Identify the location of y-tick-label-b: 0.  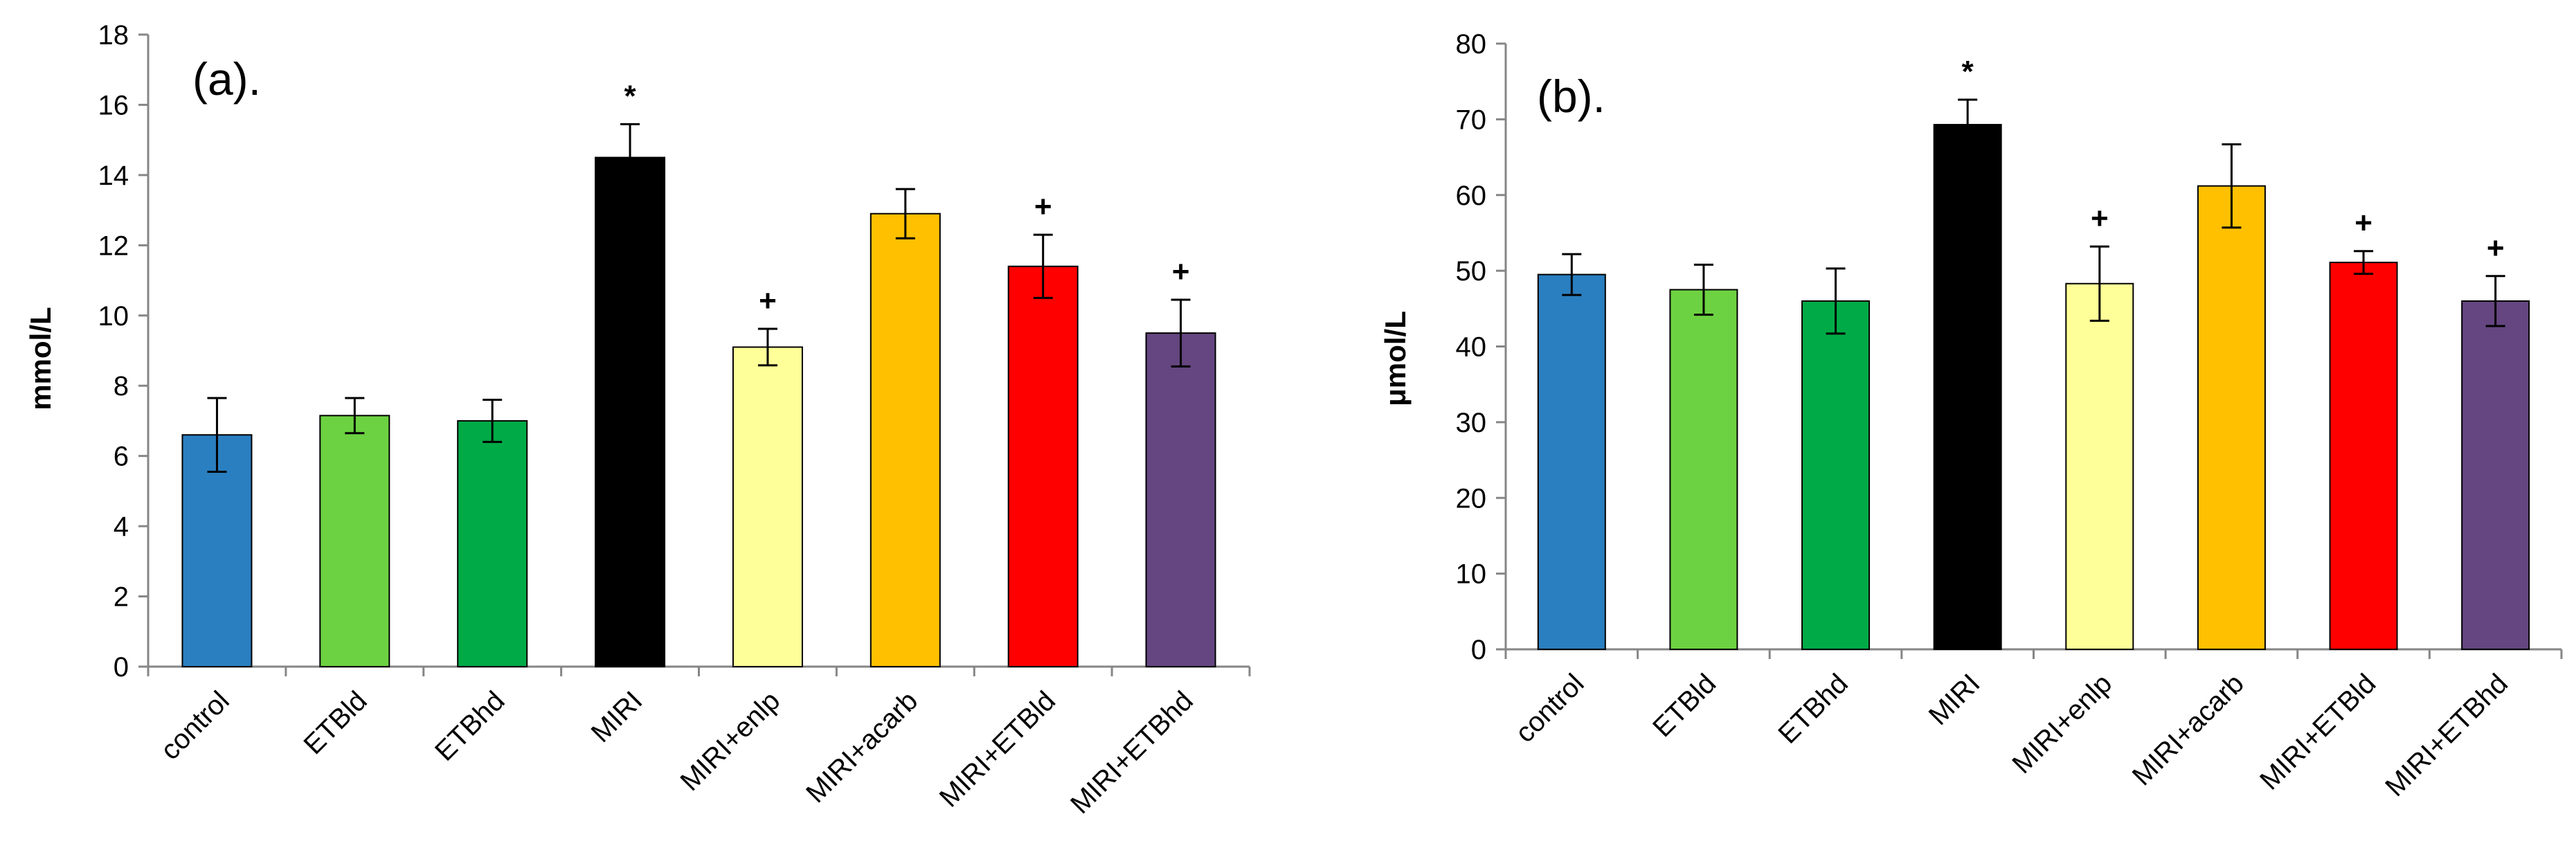
(1478, 650).